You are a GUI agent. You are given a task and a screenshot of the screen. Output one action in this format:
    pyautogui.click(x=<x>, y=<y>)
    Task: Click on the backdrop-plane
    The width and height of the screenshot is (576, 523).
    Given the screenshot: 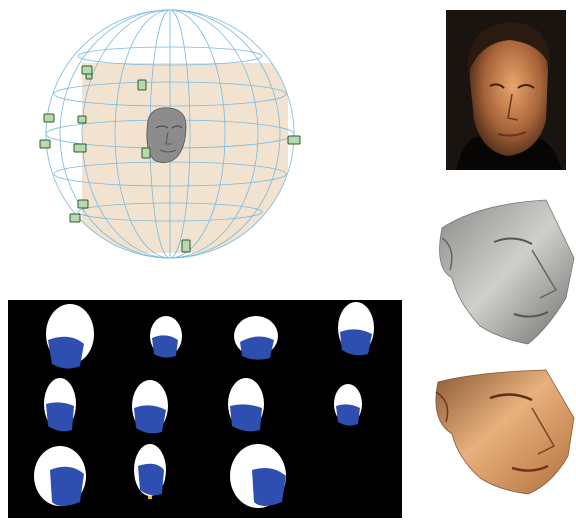 What is the action you would take?
    pyautogui.click(x=185, y=158)
    